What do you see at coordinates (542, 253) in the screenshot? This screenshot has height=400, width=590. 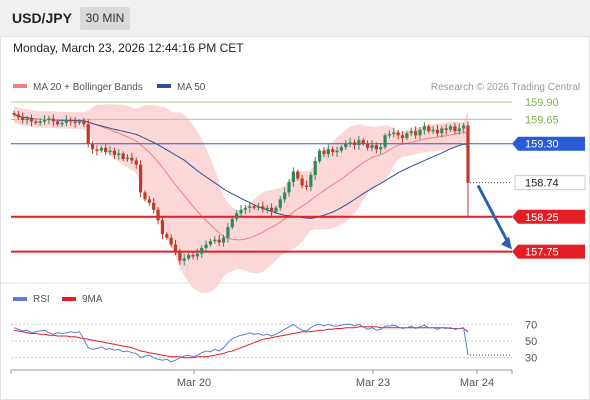 I see `level-label-support: 157.75` at bounding box center [542, 253].